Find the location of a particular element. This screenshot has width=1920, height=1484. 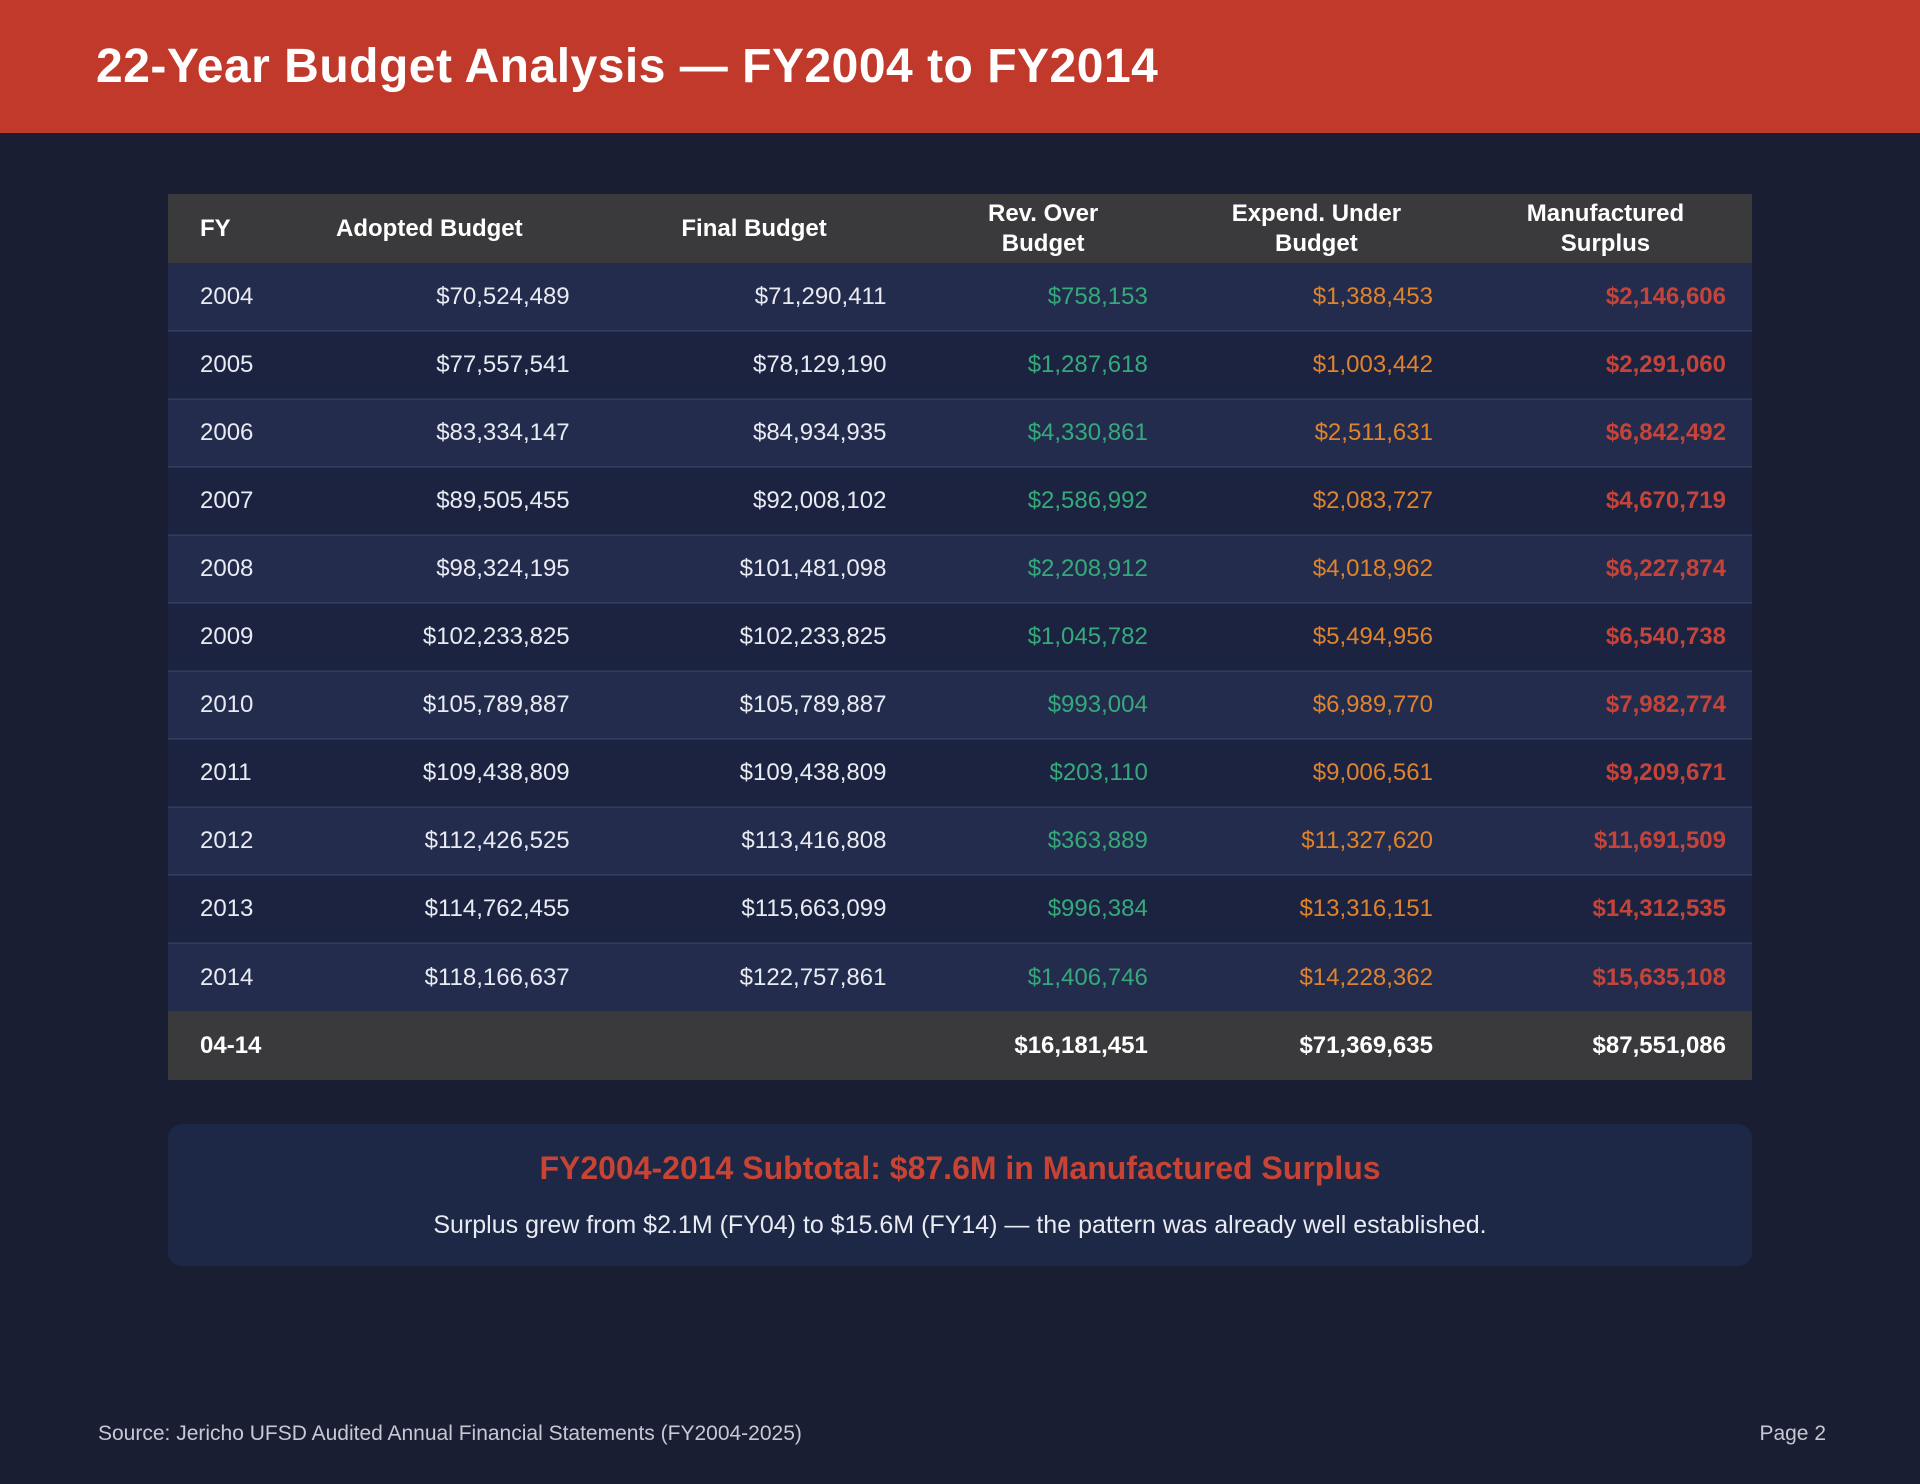

cell-final-budget: $84,934,935 is located at coordinates (819, 432).